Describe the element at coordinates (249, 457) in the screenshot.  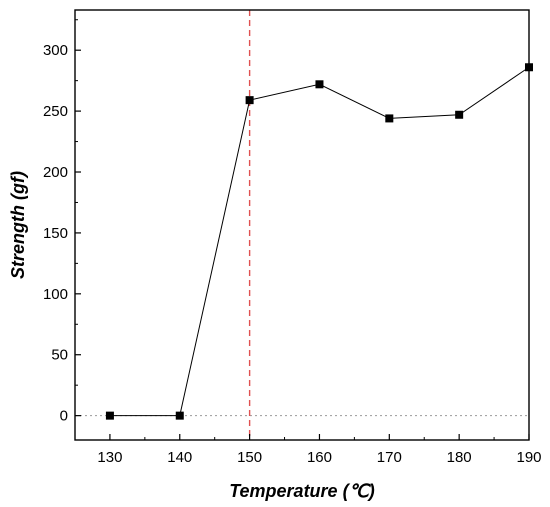
I see `x-tick-label: 150` at that location.